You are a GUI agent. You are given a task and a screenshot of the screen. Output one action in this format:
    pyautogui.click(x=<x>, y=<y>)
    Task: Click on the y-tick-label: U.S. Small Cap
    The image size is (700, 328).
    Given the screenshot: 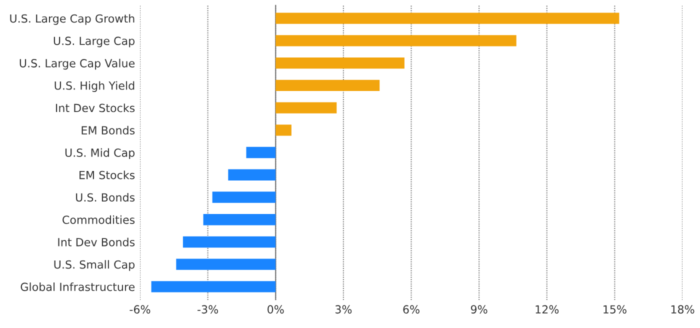 What is the action you would take?
    pyautogui.click(x=94, y=265)
    